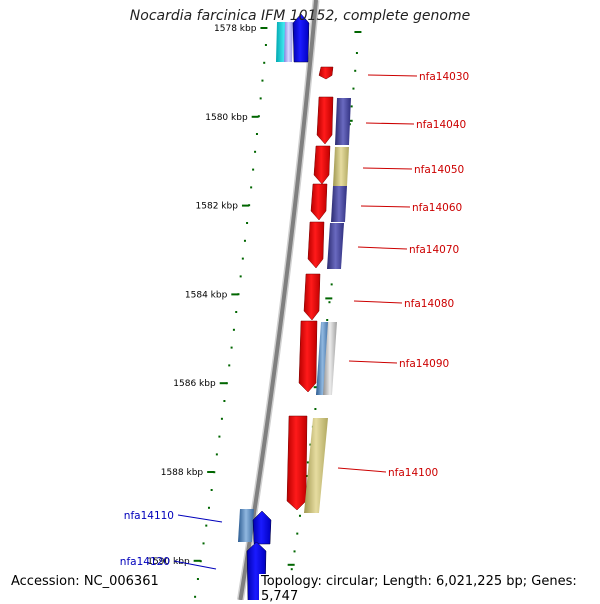 The width and height of the screenshot is (600, 604). What do you see at coordinates (182, 473) in the screenshot?
I see `ruler-tick-label: 1588 kbp` at bounding box center [182, 473].